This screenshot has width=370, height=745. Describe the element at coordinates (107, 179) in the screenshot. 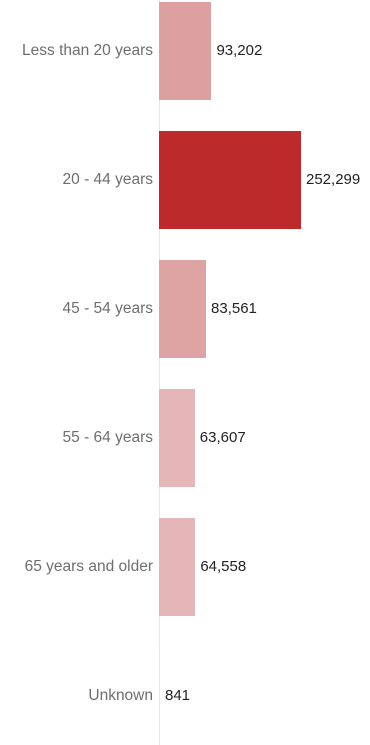

I see `category-label: 20 - 44 years` at that location.